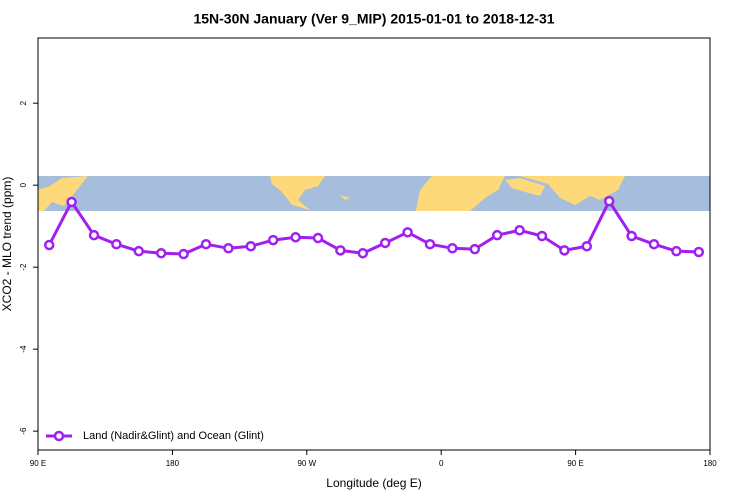  I want to click on legend-marker, so click(59, 436).